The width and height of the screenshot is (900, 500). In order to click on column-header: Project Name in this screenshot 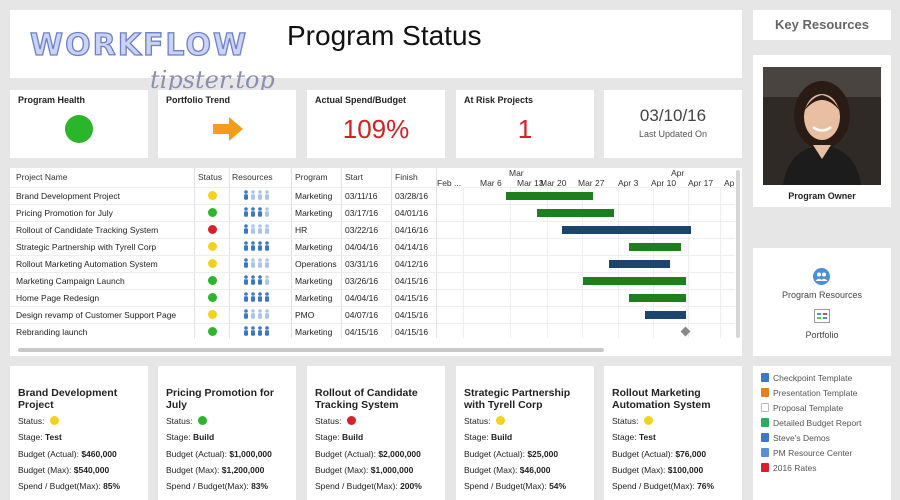, I will do `click(42, 177)`.